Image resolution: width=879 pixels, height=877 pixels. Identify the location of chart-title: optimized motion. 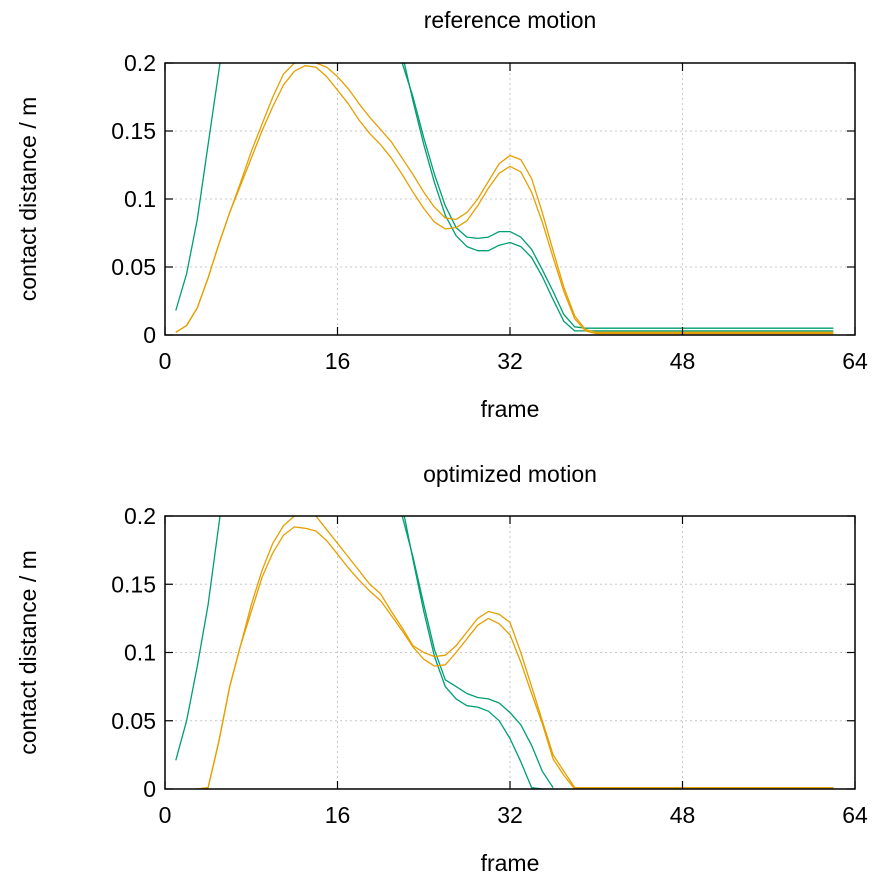
(510, 474).